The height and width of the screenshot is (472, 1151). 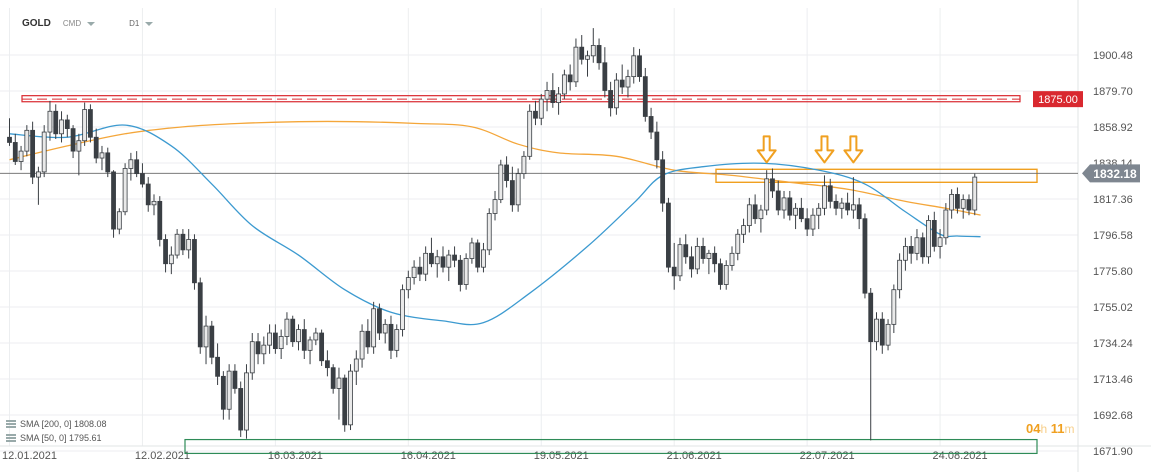 I want to click on indicator-menu-icon, so click(x=11, y=438).